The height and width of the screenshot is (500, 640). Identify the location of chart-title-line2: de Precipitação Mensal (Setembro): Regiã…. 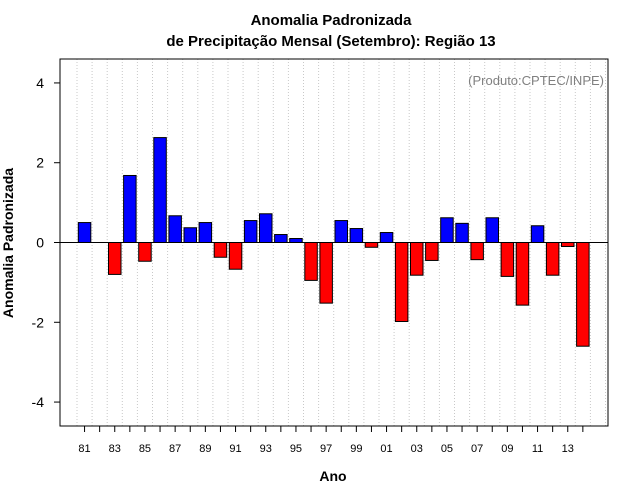
(330, 41).